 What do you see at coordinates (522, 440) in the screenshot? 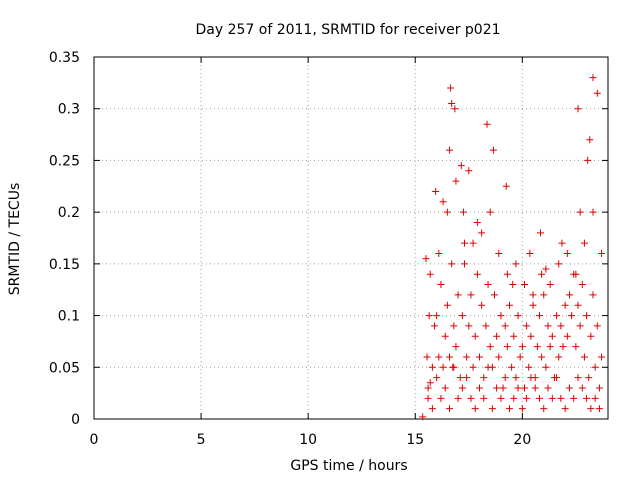
I see `x-tick-label: 20` at bounding box center [522, 440].